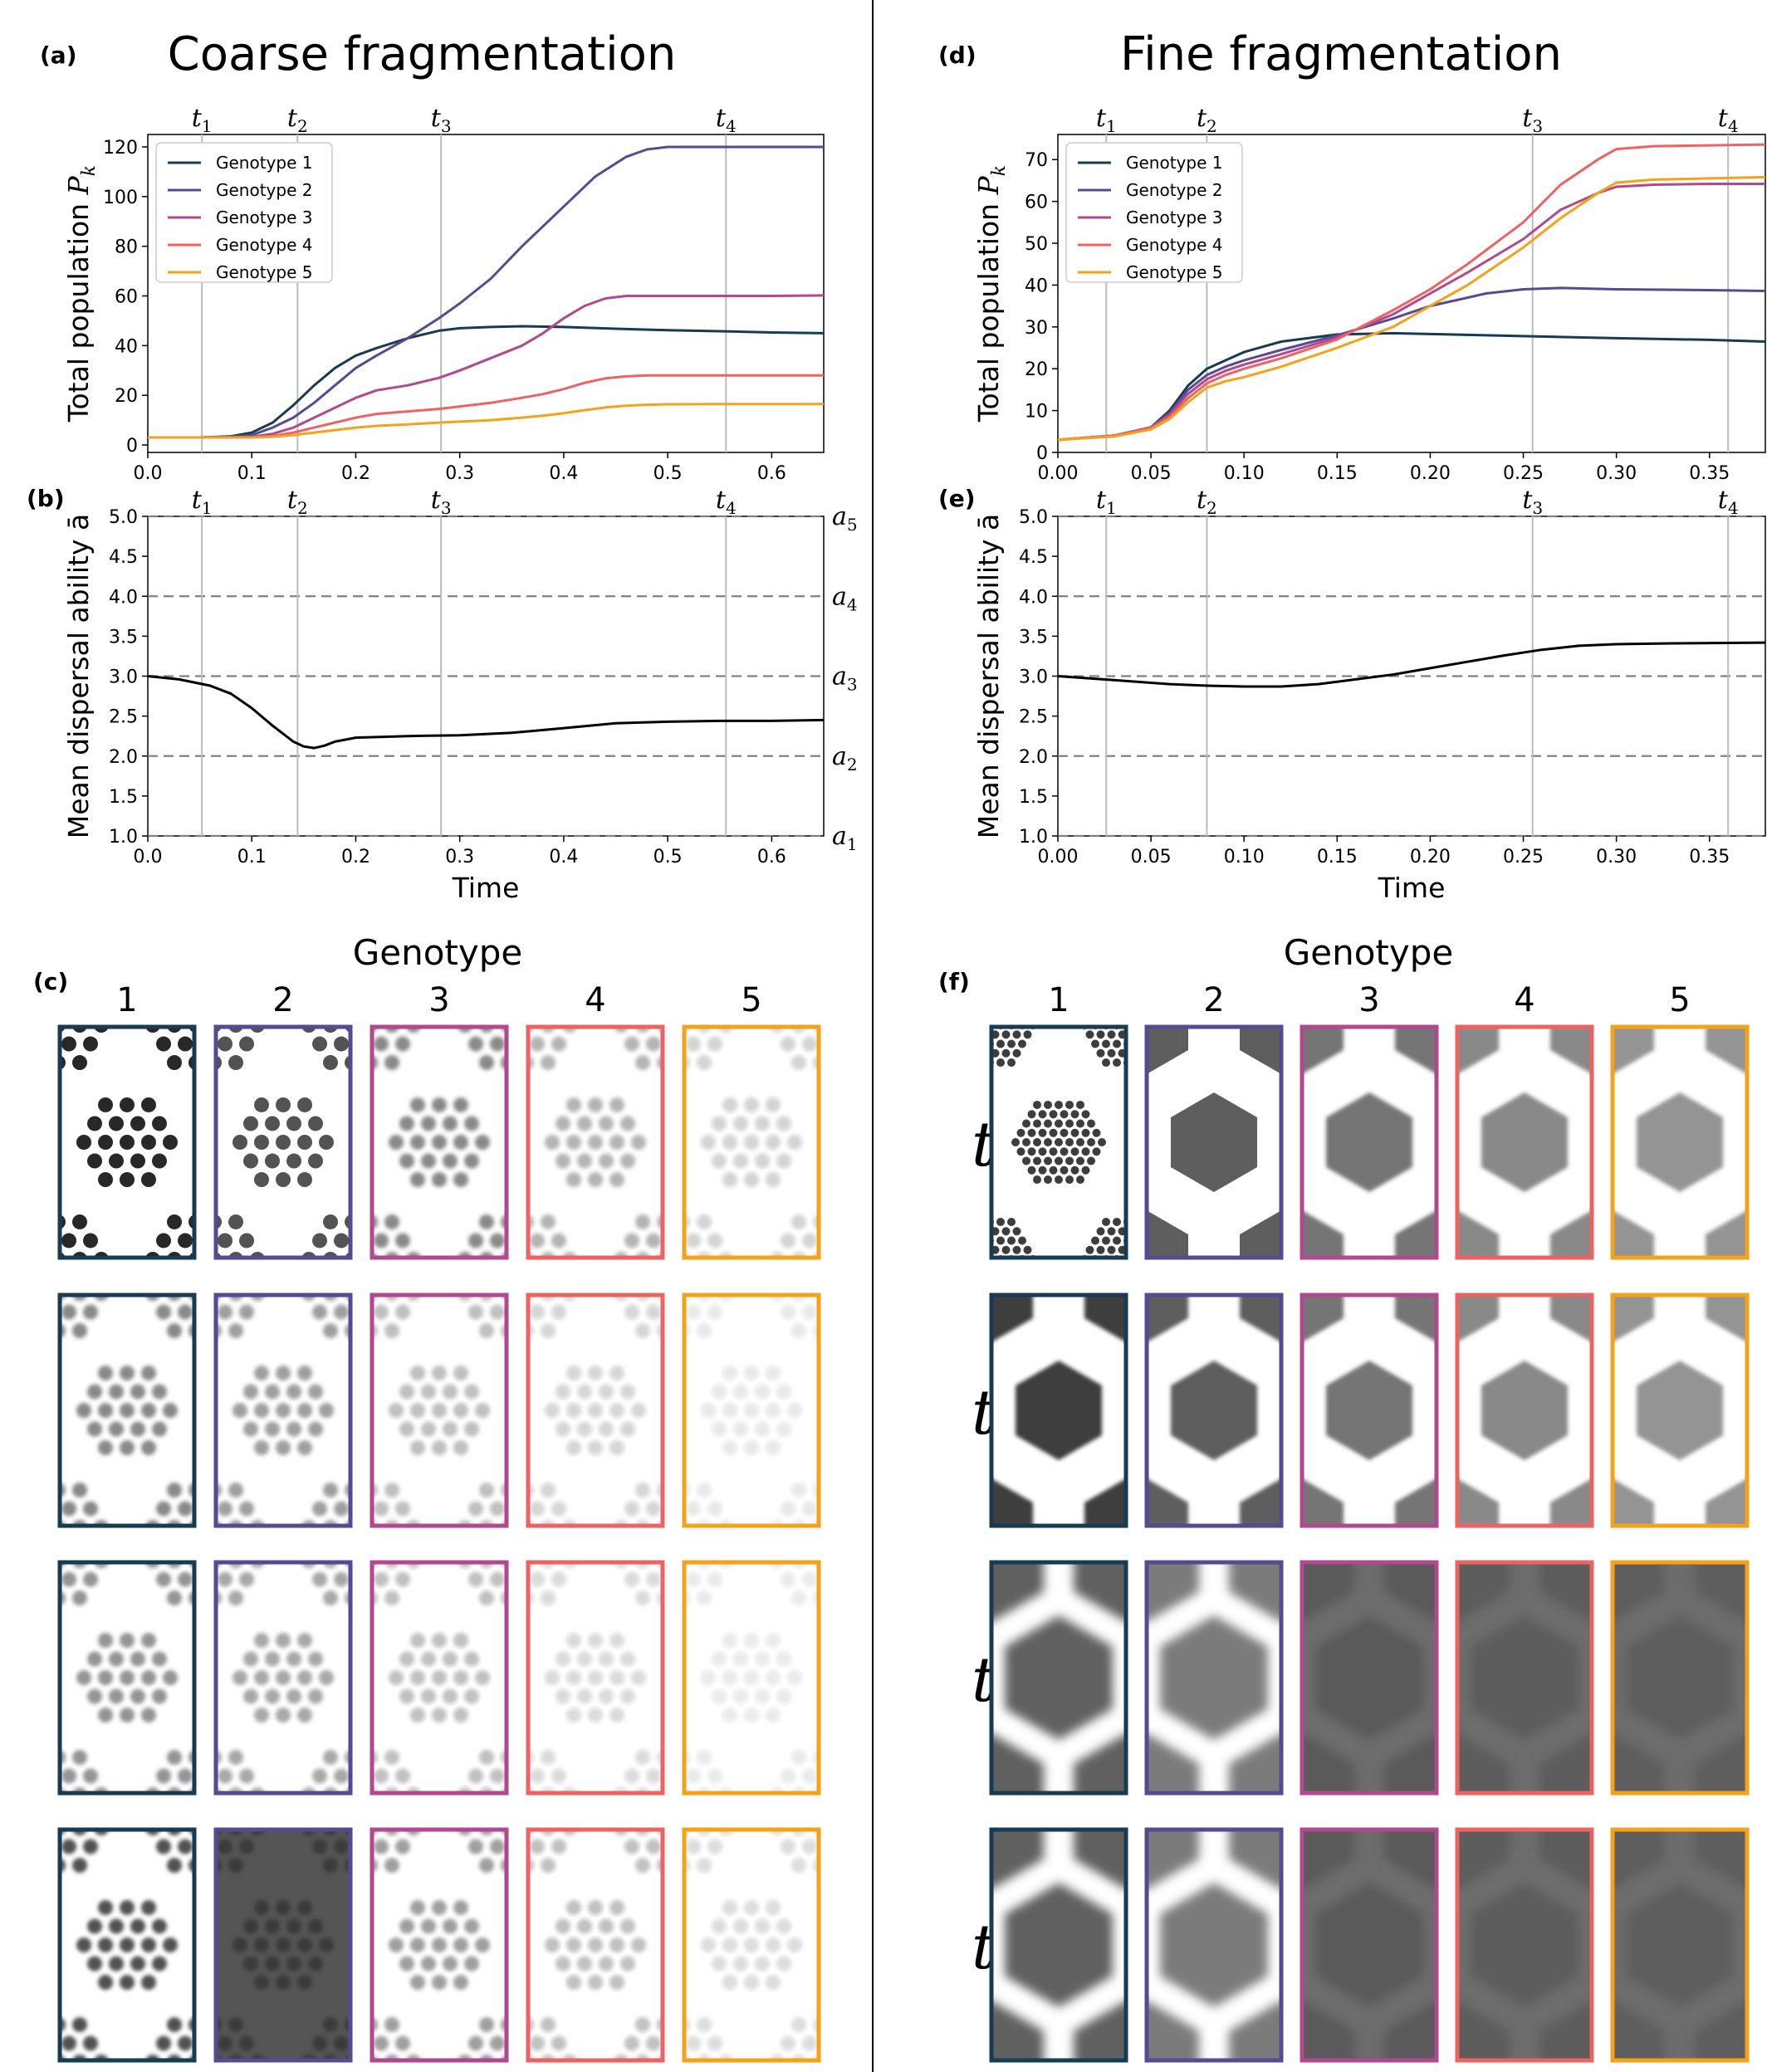 Image resolution: width=1767 pixels, height=2072 pixels. I want to click on legend-entry: Genotype 5, so click(264, 272).